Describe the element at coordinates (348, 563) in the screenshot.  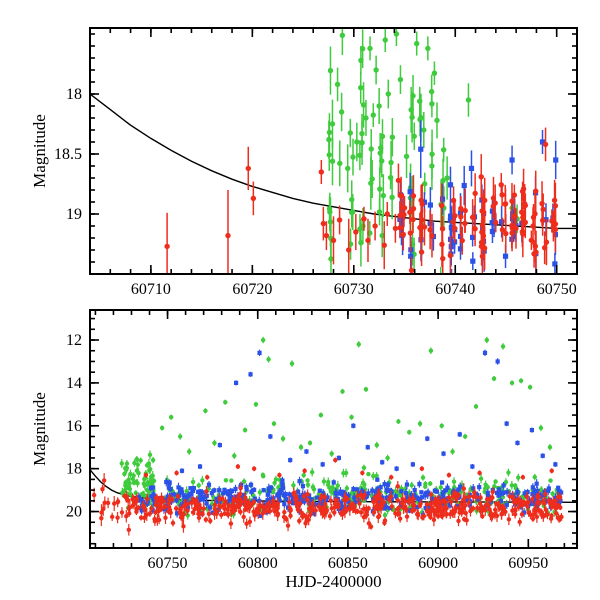
I see `svg-text: 60850` at that location.